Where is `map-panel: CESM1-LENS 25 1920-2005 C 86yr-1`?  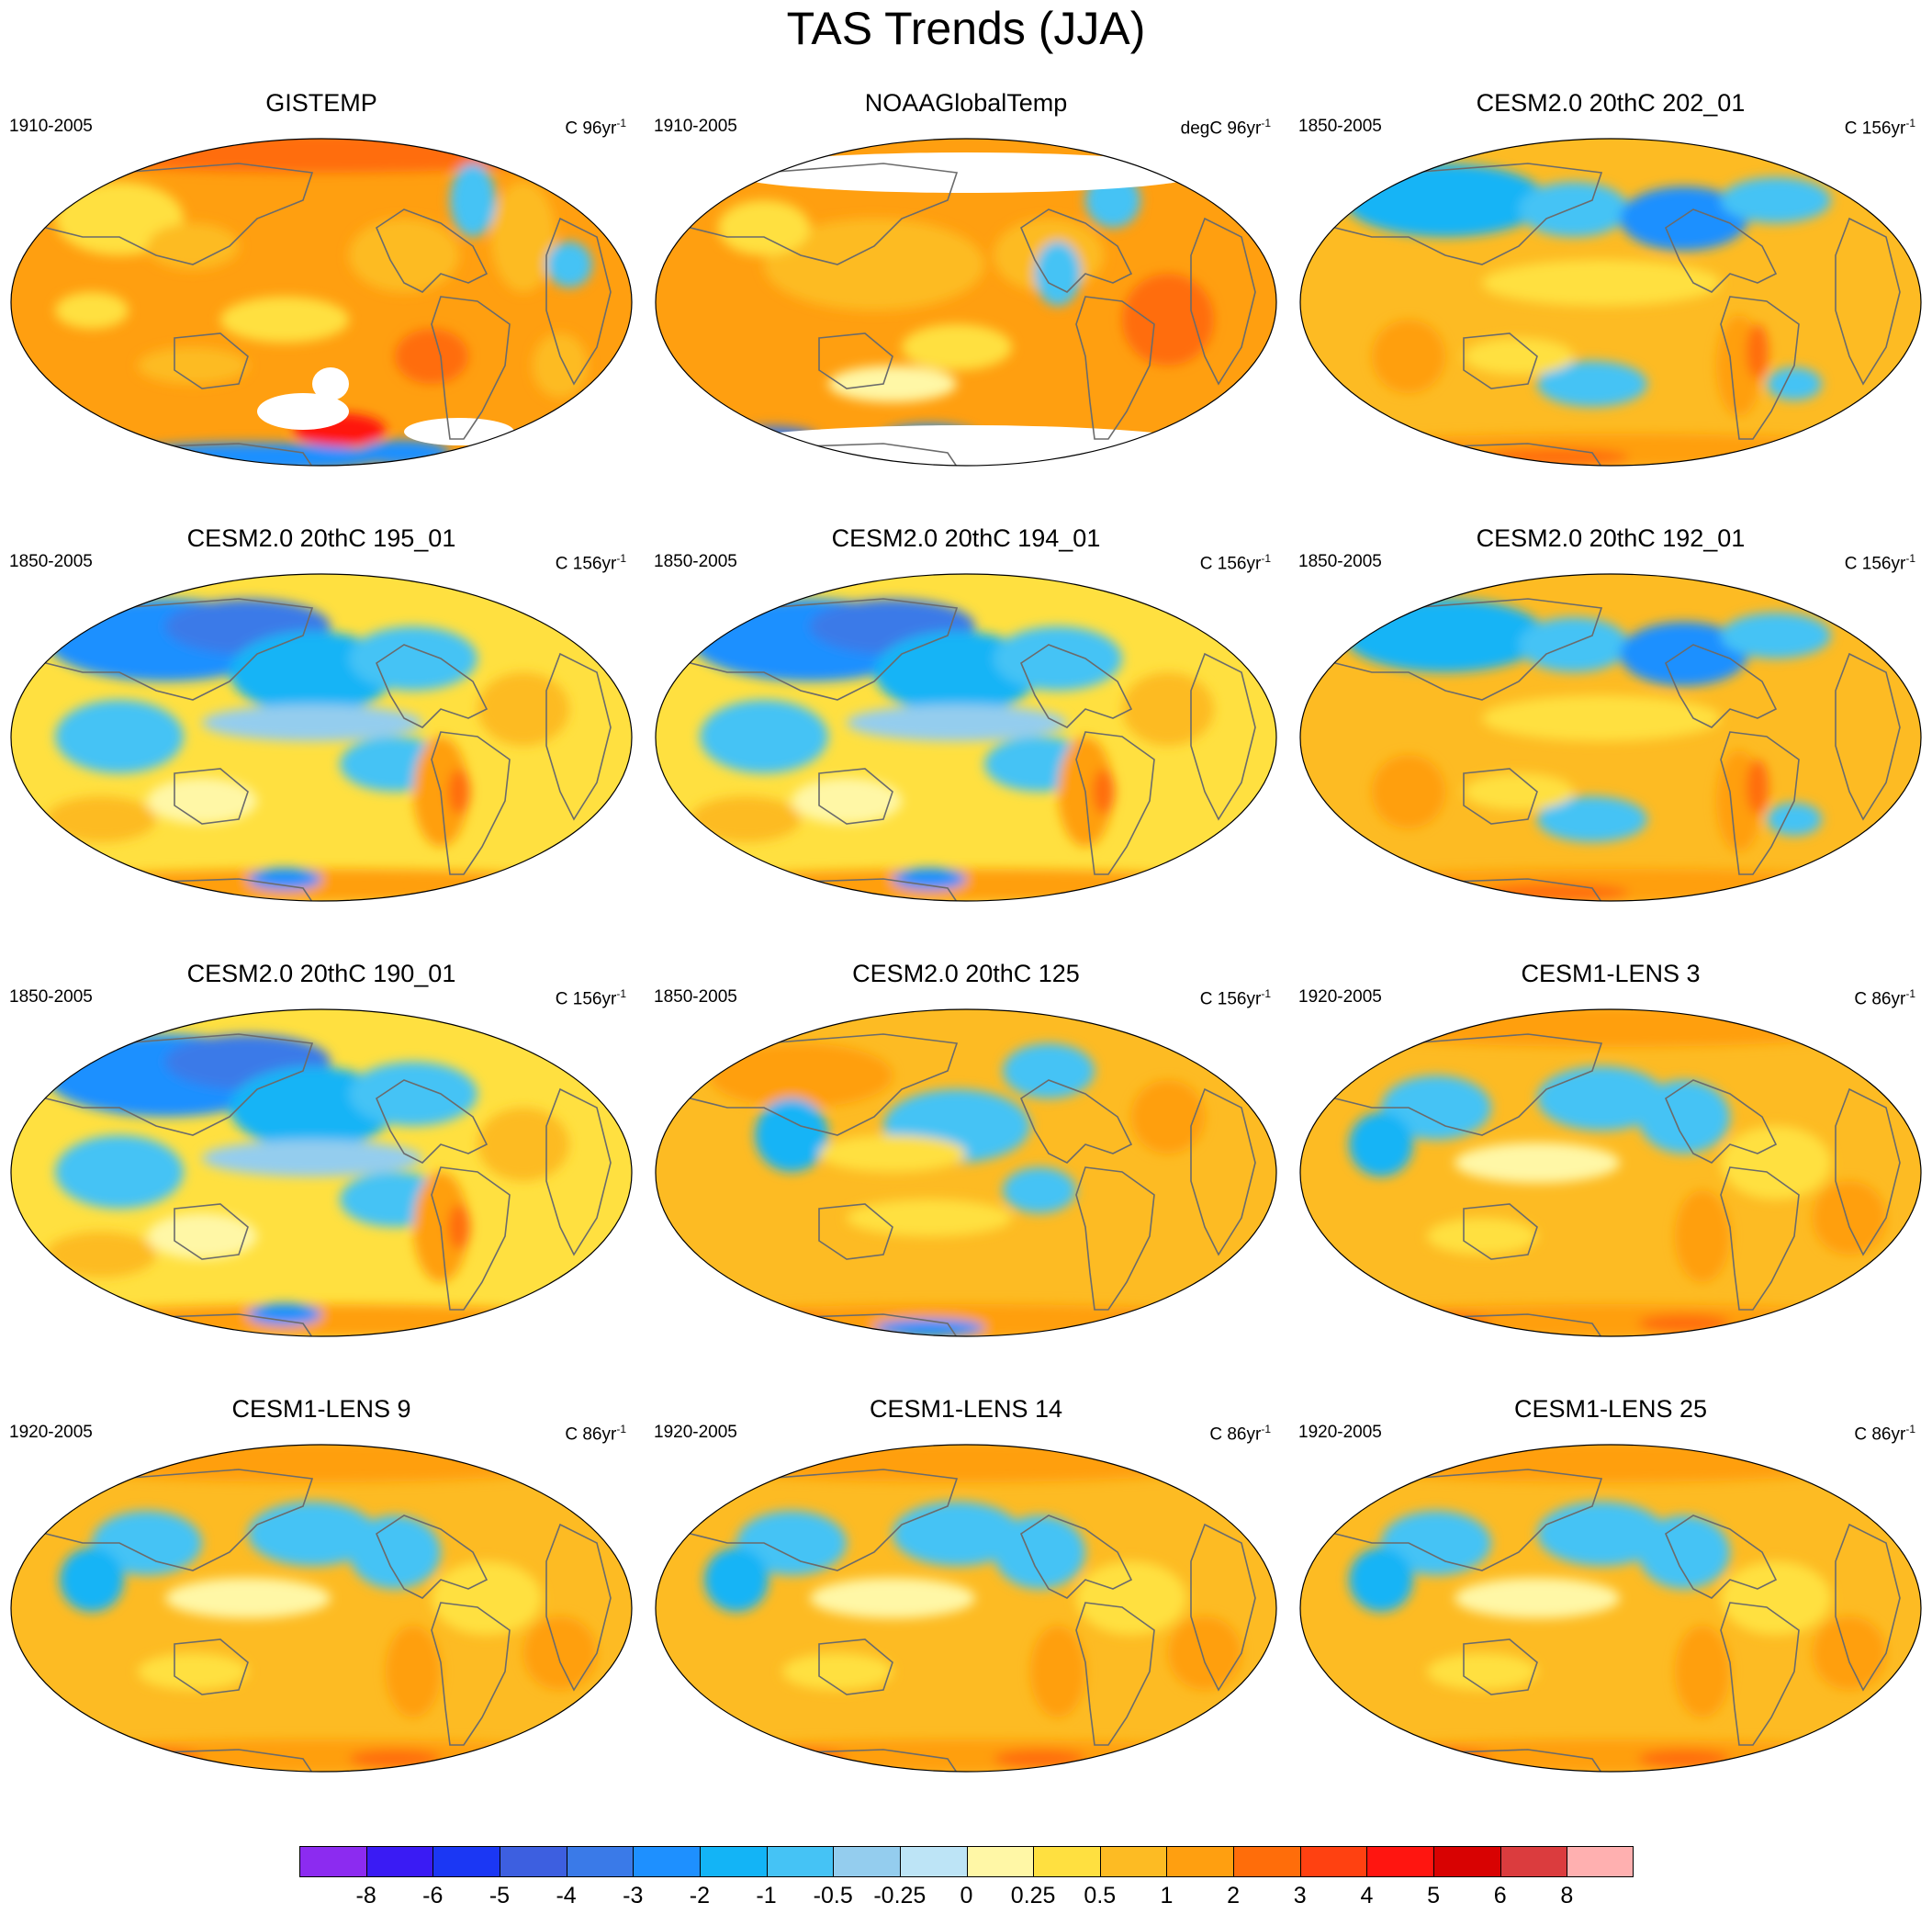 map-panel: CESM1-LENS 25 1920-2005 C 86yr-1 is located at coordinates (1610, 1610).